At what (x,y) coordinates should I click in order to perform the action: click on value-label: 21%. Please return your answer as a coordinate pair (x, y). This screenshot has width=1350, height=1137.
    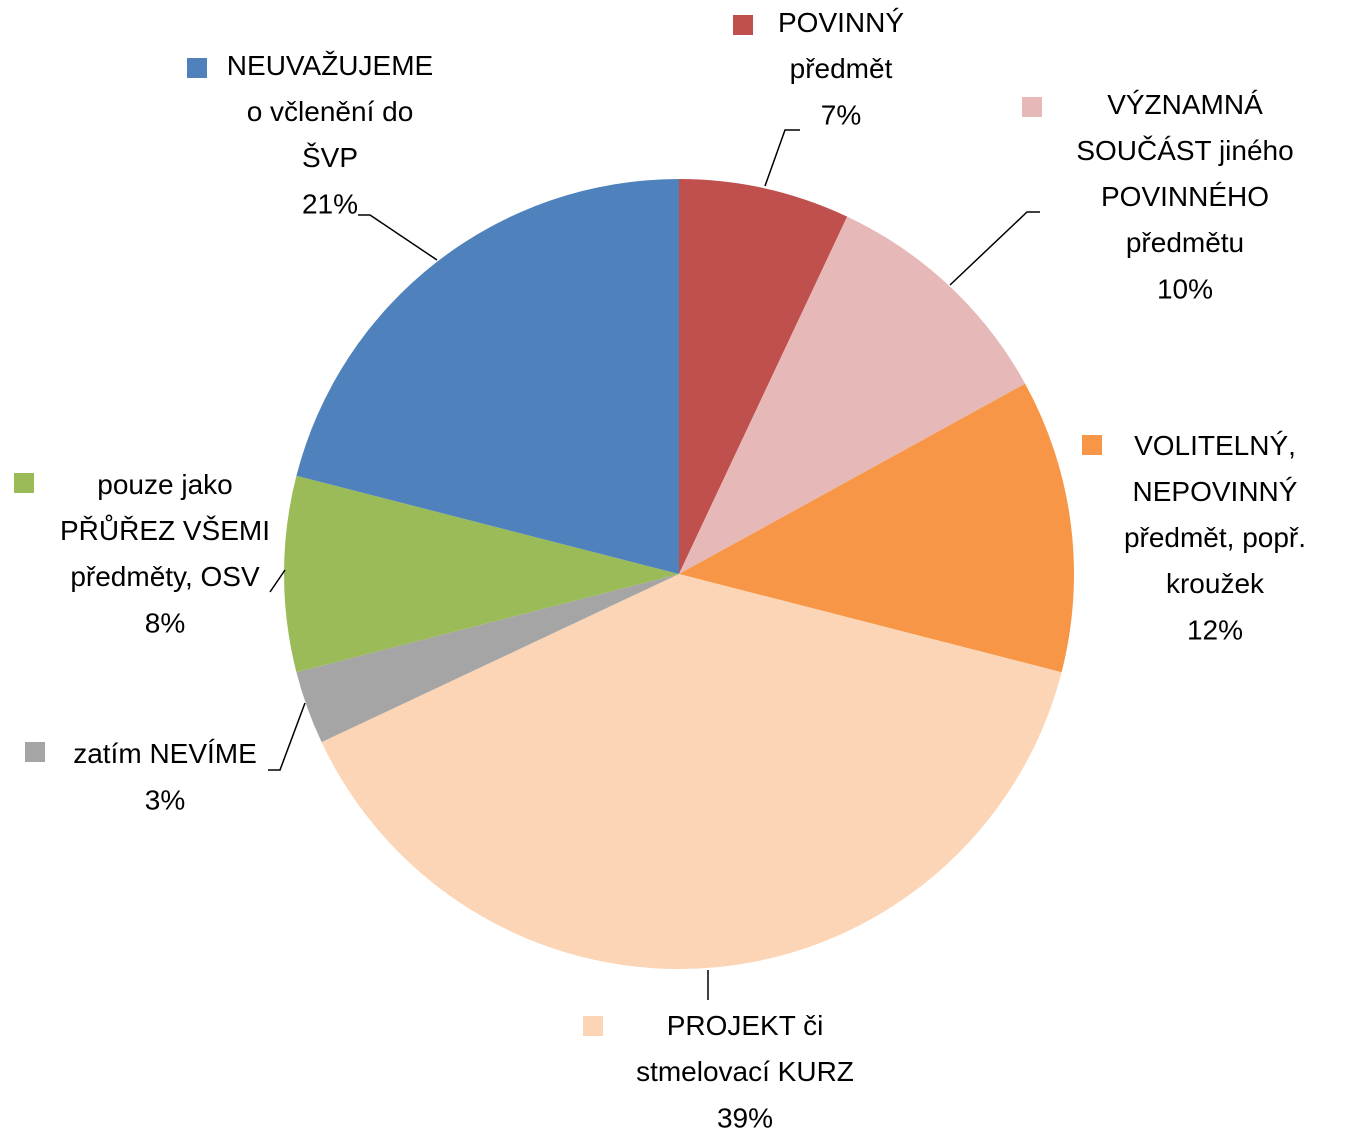
    Looking at the image, I should click on (330, 203).